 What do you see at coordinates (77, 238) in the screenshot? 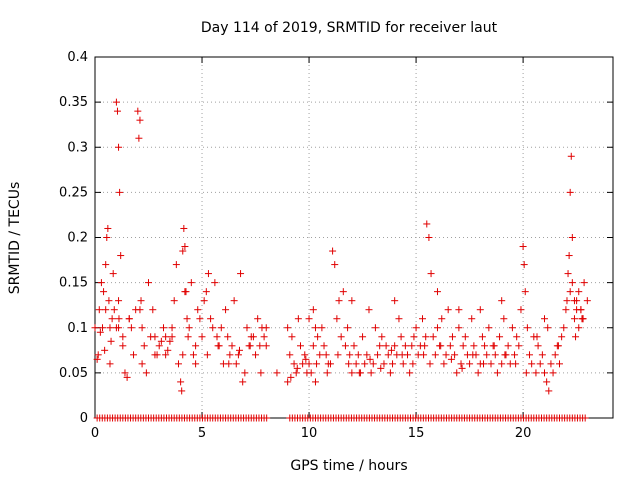
I see `y-tick-label: 0.2` at bounding box center [77, 238].